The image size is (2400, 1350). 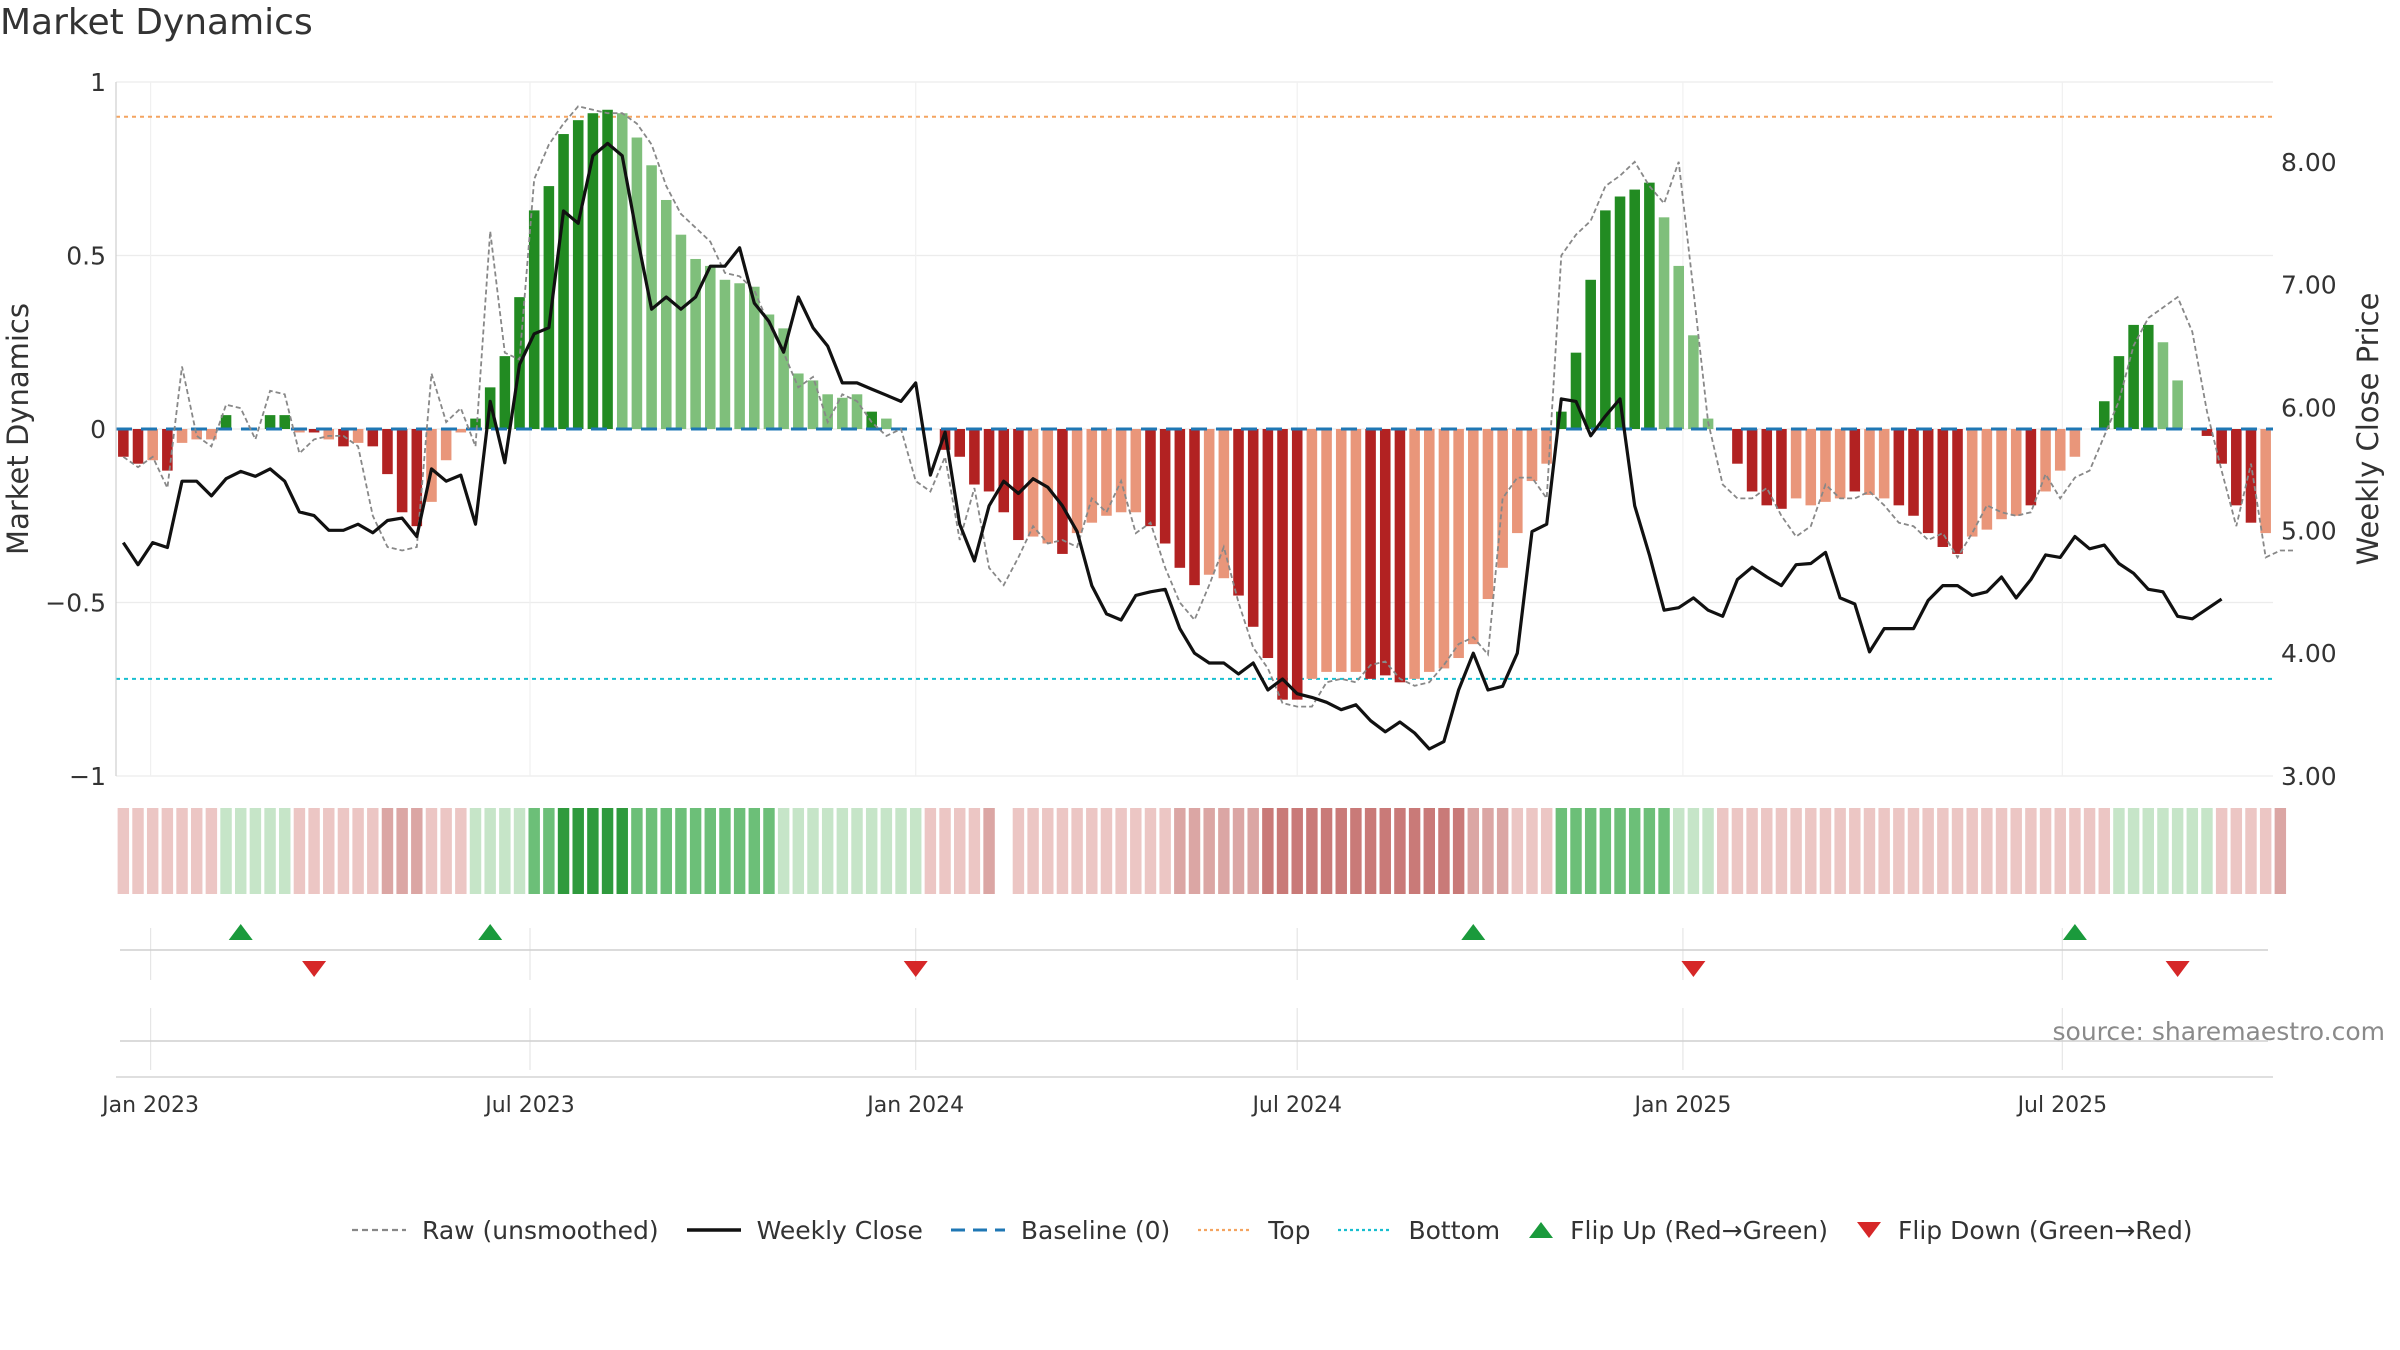 I want to click on legend-item-top: Top, so click(x=1253, y=1230).